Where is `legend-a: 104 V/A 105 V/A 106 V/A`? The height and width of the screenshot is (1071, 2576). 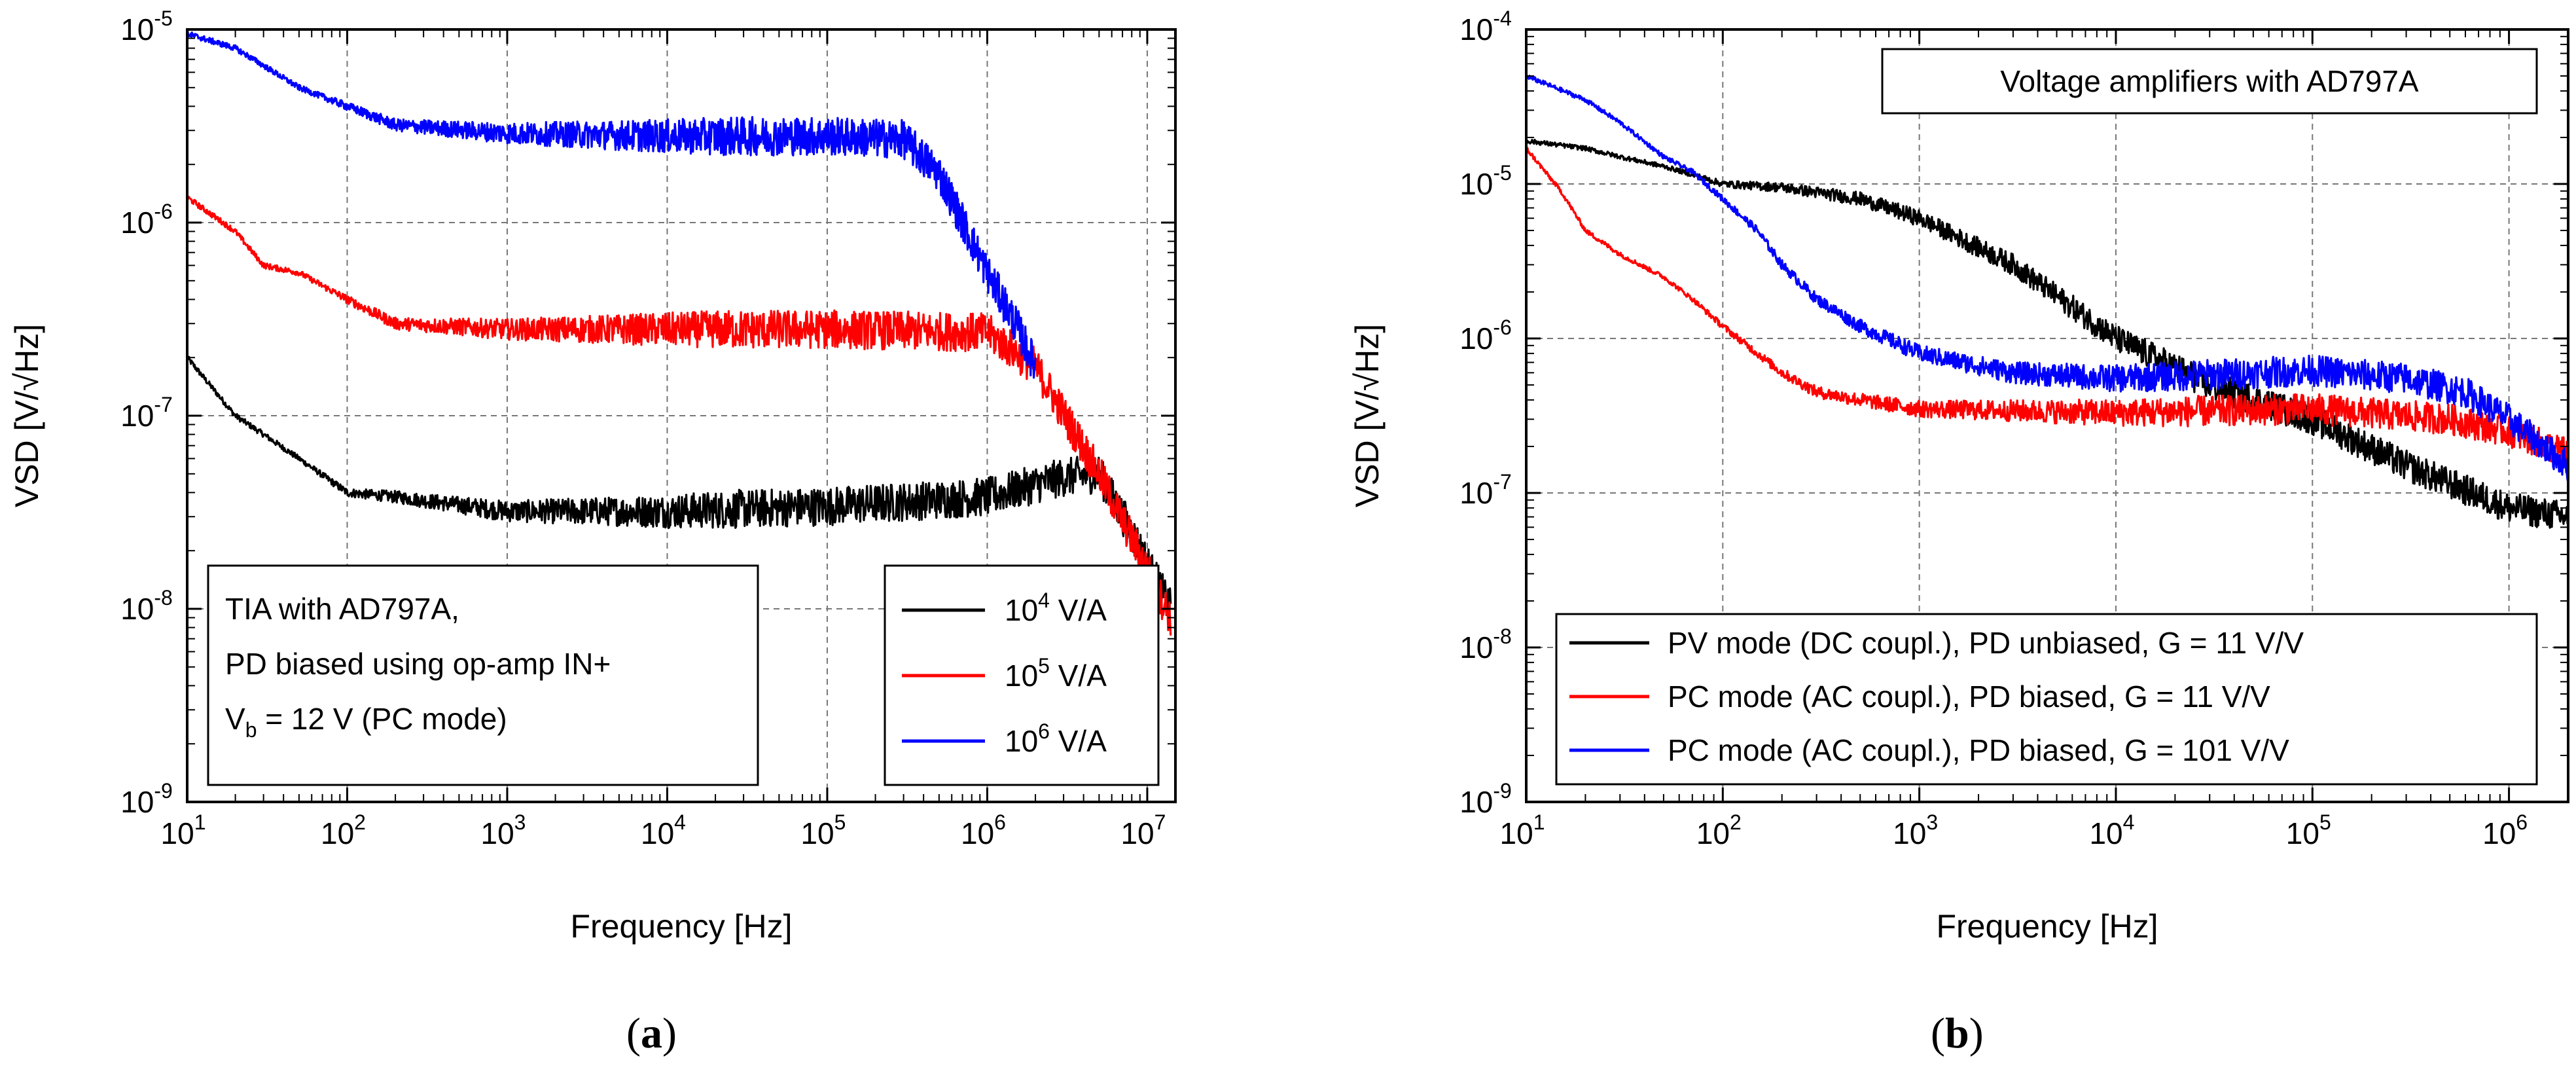 legend-a: 104 V/A 105 V/A 106 V/A is located at coordinates (1022, 675).